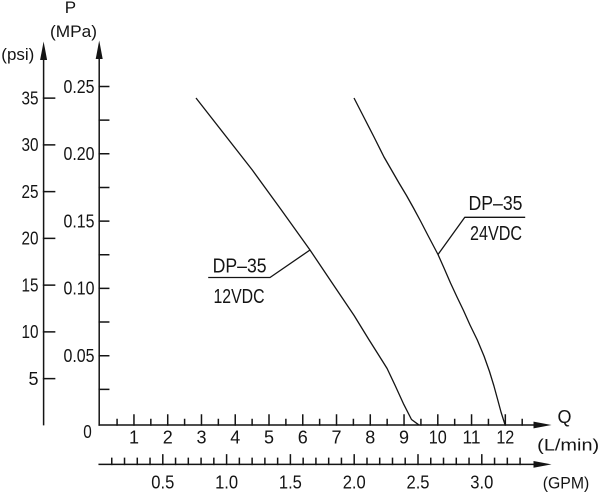 Image resolution: width=600 pixels, height=495 pixels. I want to click on svg-text: 0.25, so click(79, 87).